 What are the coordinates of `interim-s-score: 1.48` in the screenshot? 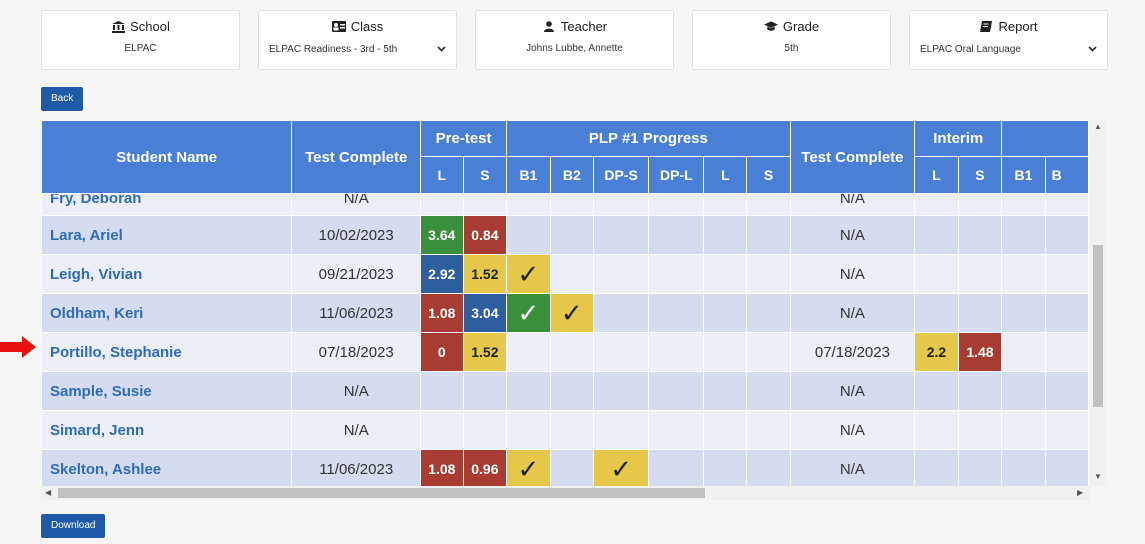 It's located at (980, 352).